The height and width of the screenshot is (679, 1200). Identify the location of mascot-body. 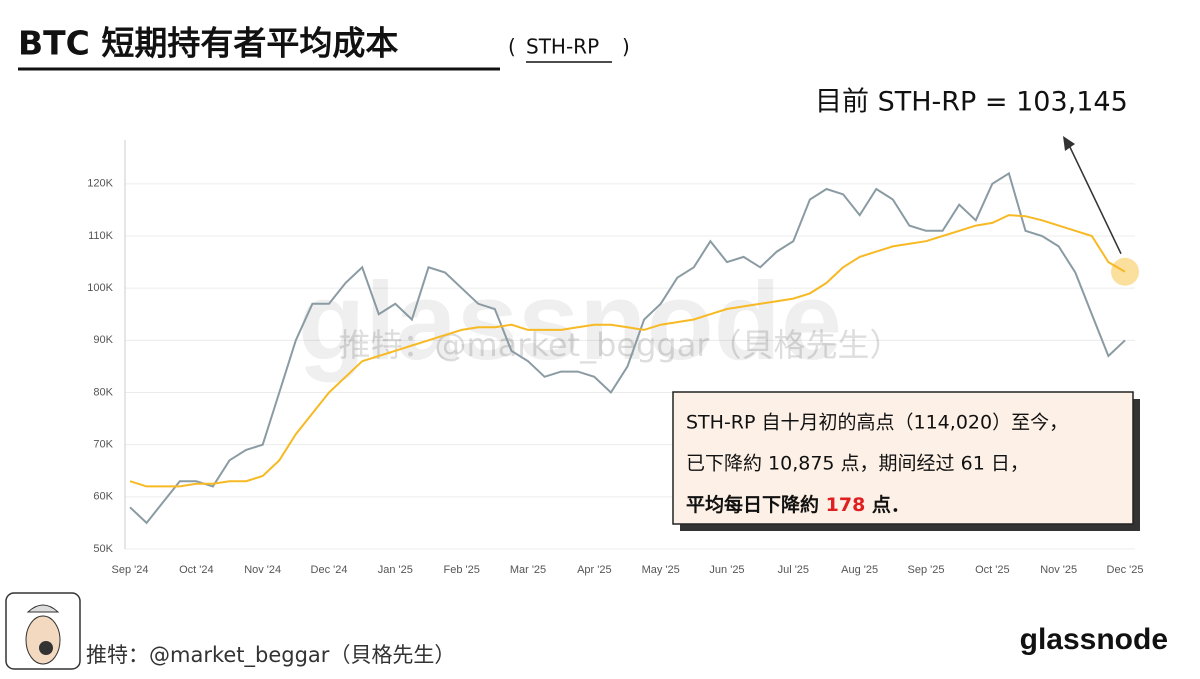
(43, 640).